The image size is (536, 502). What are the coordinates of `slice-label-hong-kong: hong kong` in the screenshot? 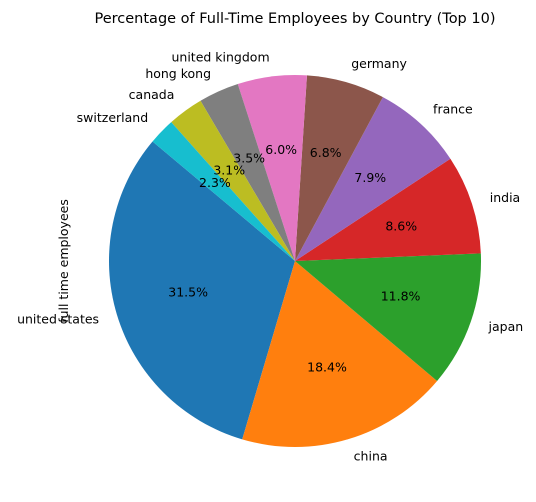 It's located at (178, 73).